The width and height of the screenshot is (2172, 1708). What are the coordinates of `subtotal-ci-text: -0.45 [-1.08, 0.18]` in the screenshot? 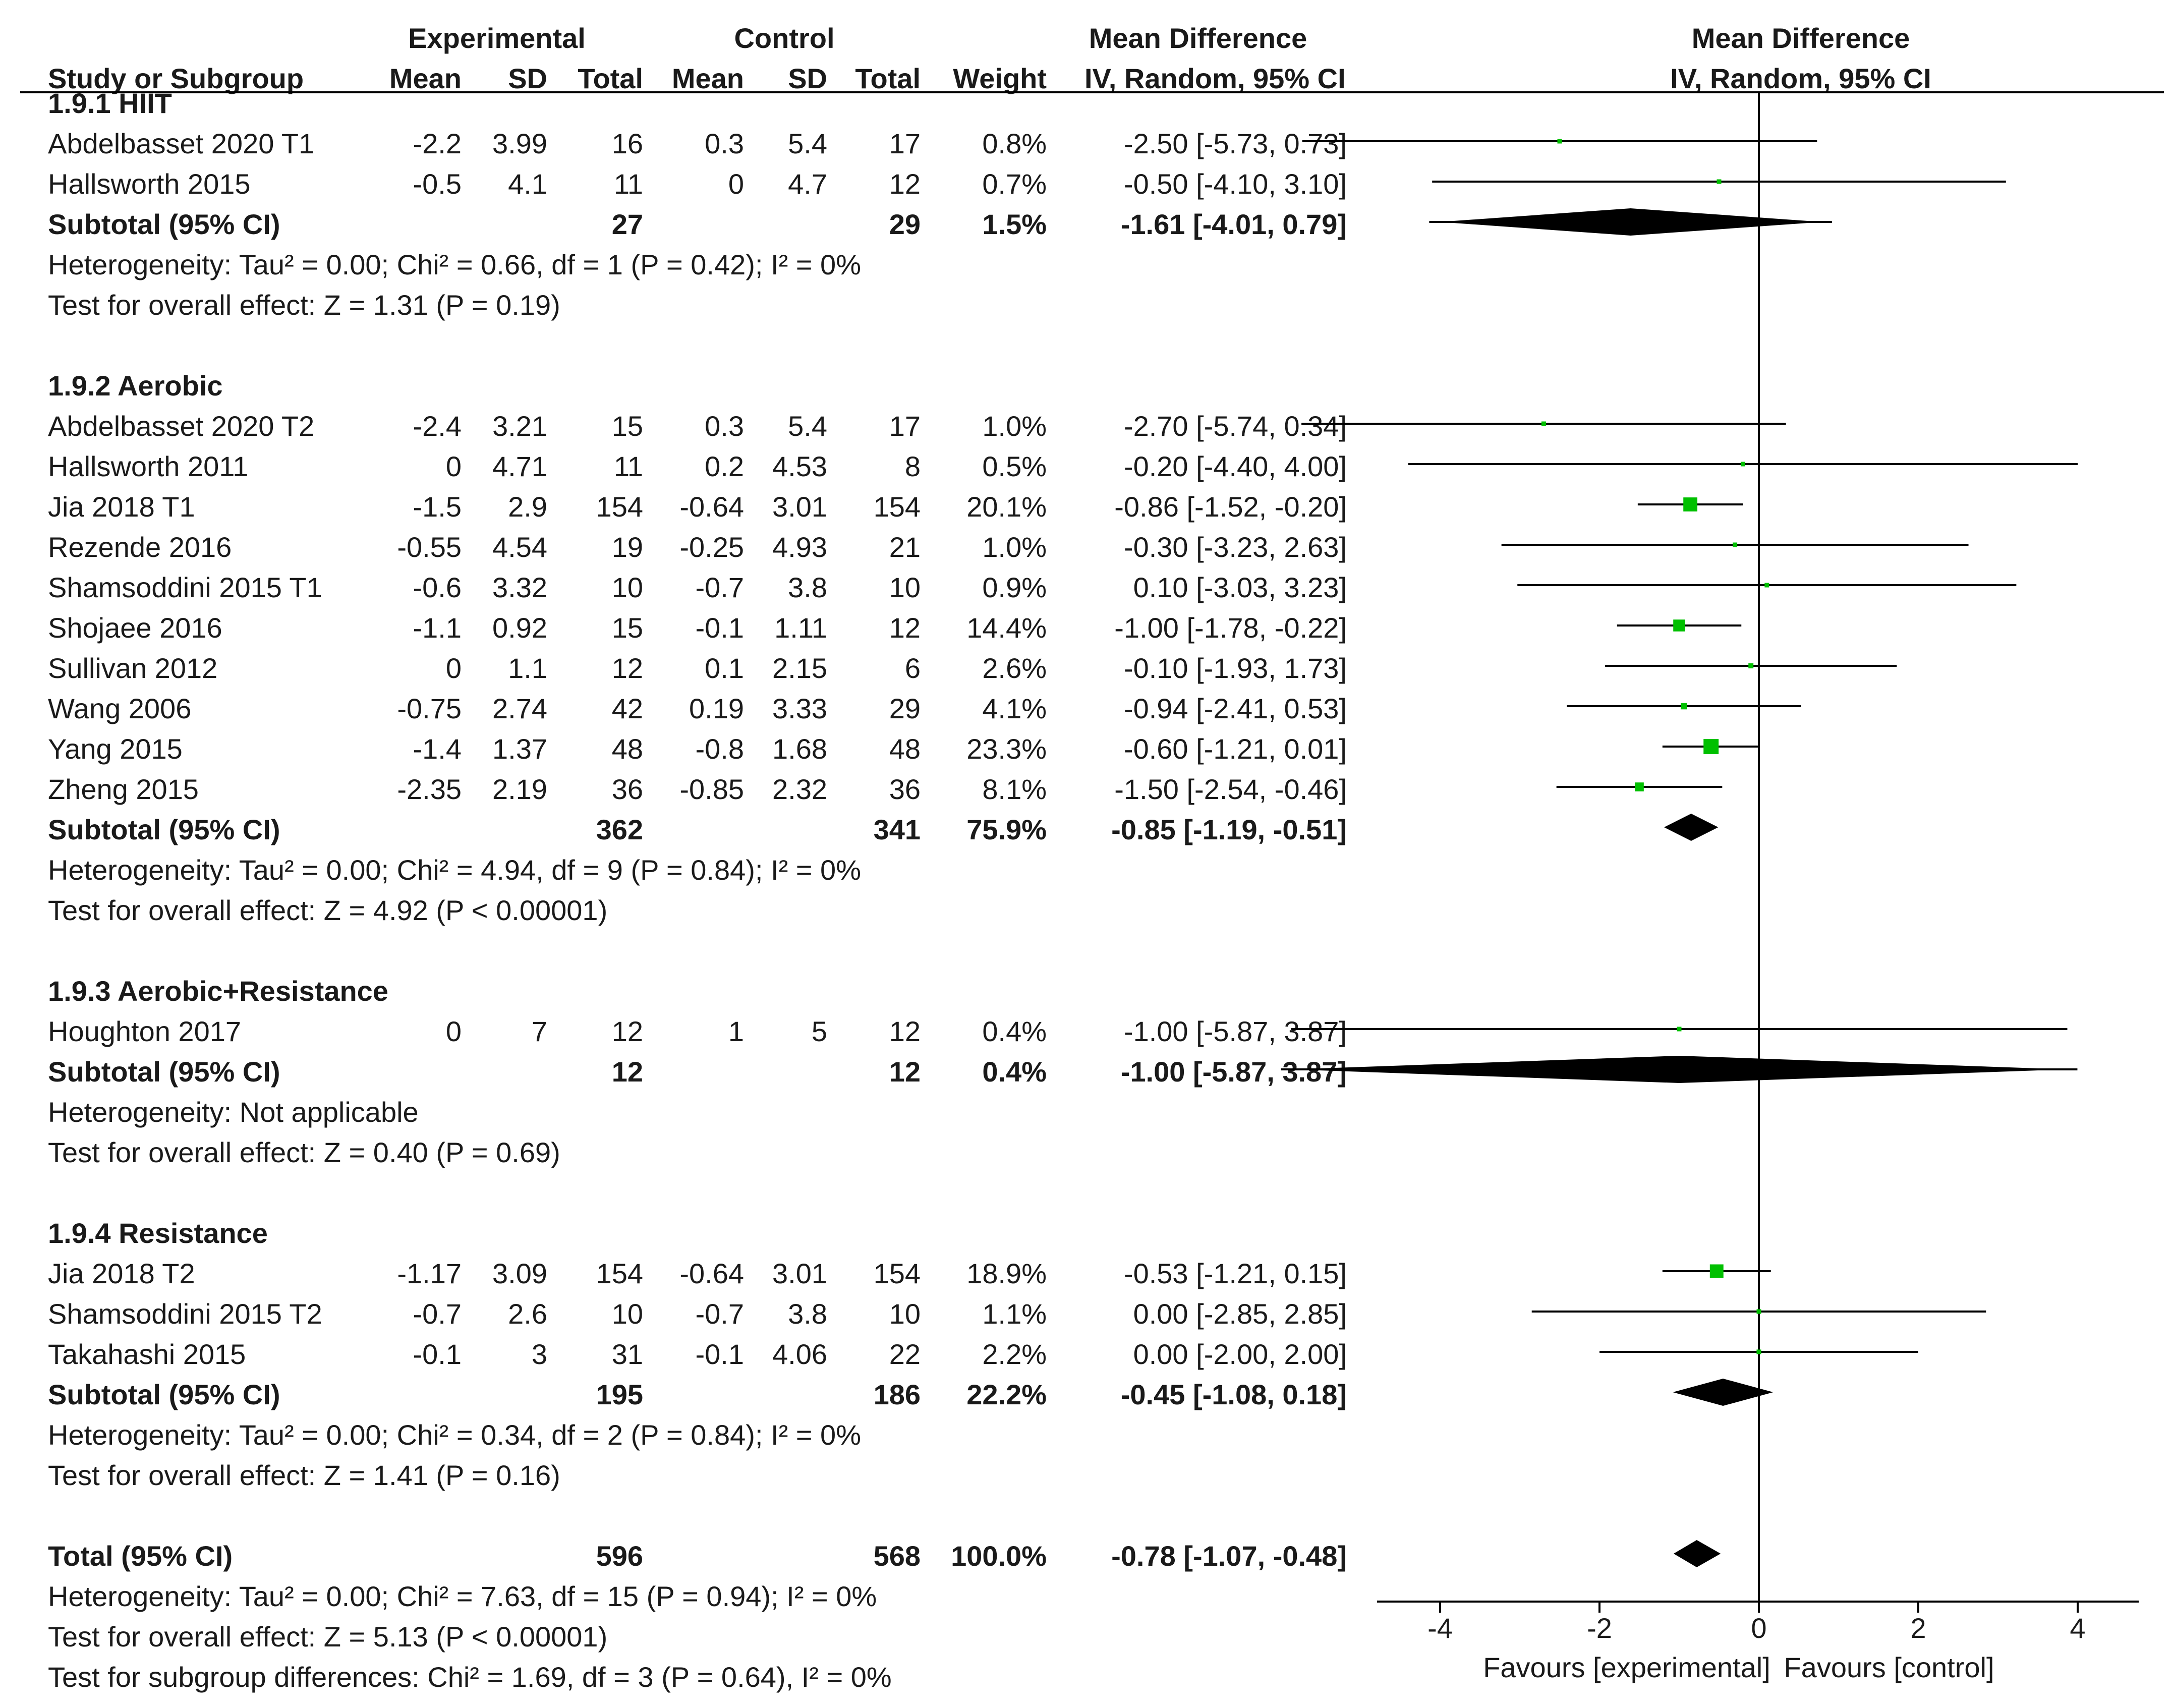 It's located at (1234, 1395).